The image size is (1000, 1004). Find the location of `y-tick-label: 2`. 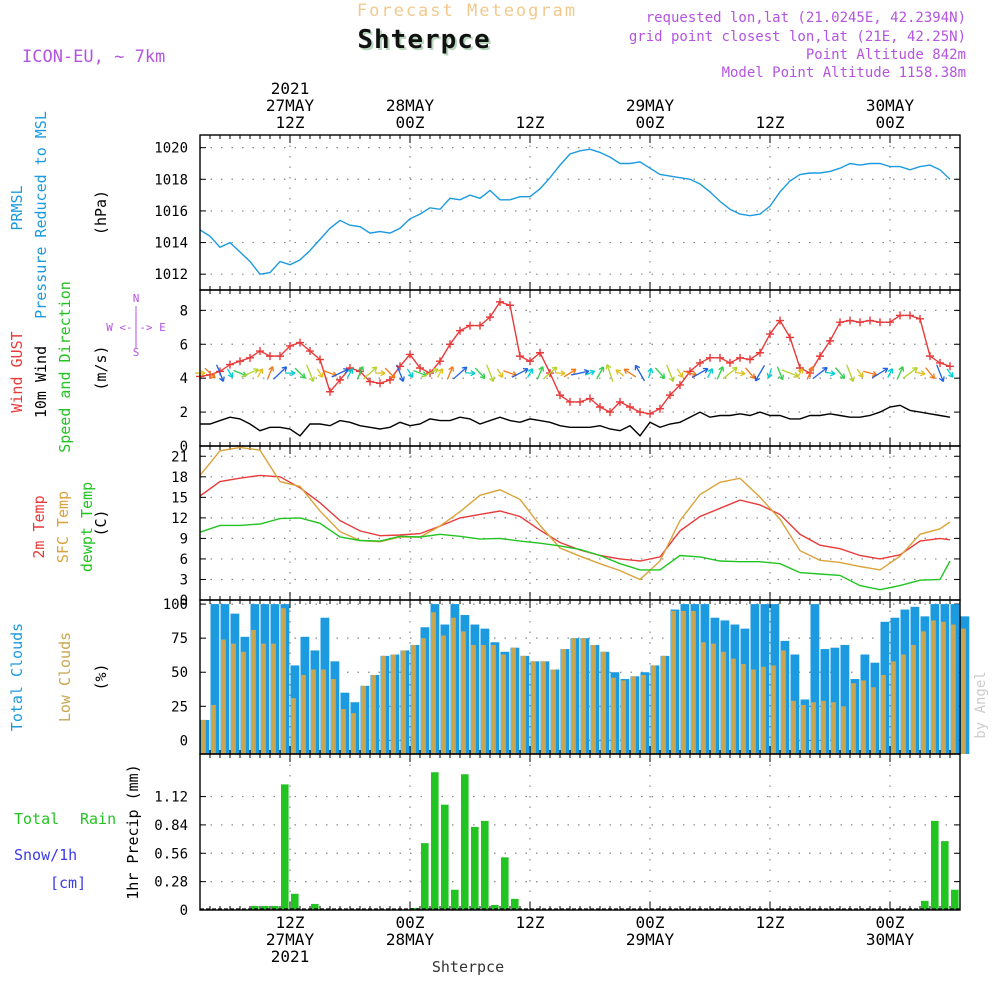

y-tick-label: 2 is located at coordinates (184, 413).